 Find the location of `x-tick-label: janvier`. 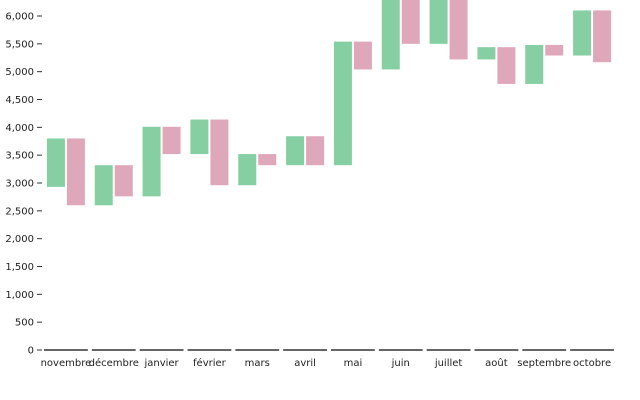

x-tick-label: janvier is located at coordinates (161, 363).